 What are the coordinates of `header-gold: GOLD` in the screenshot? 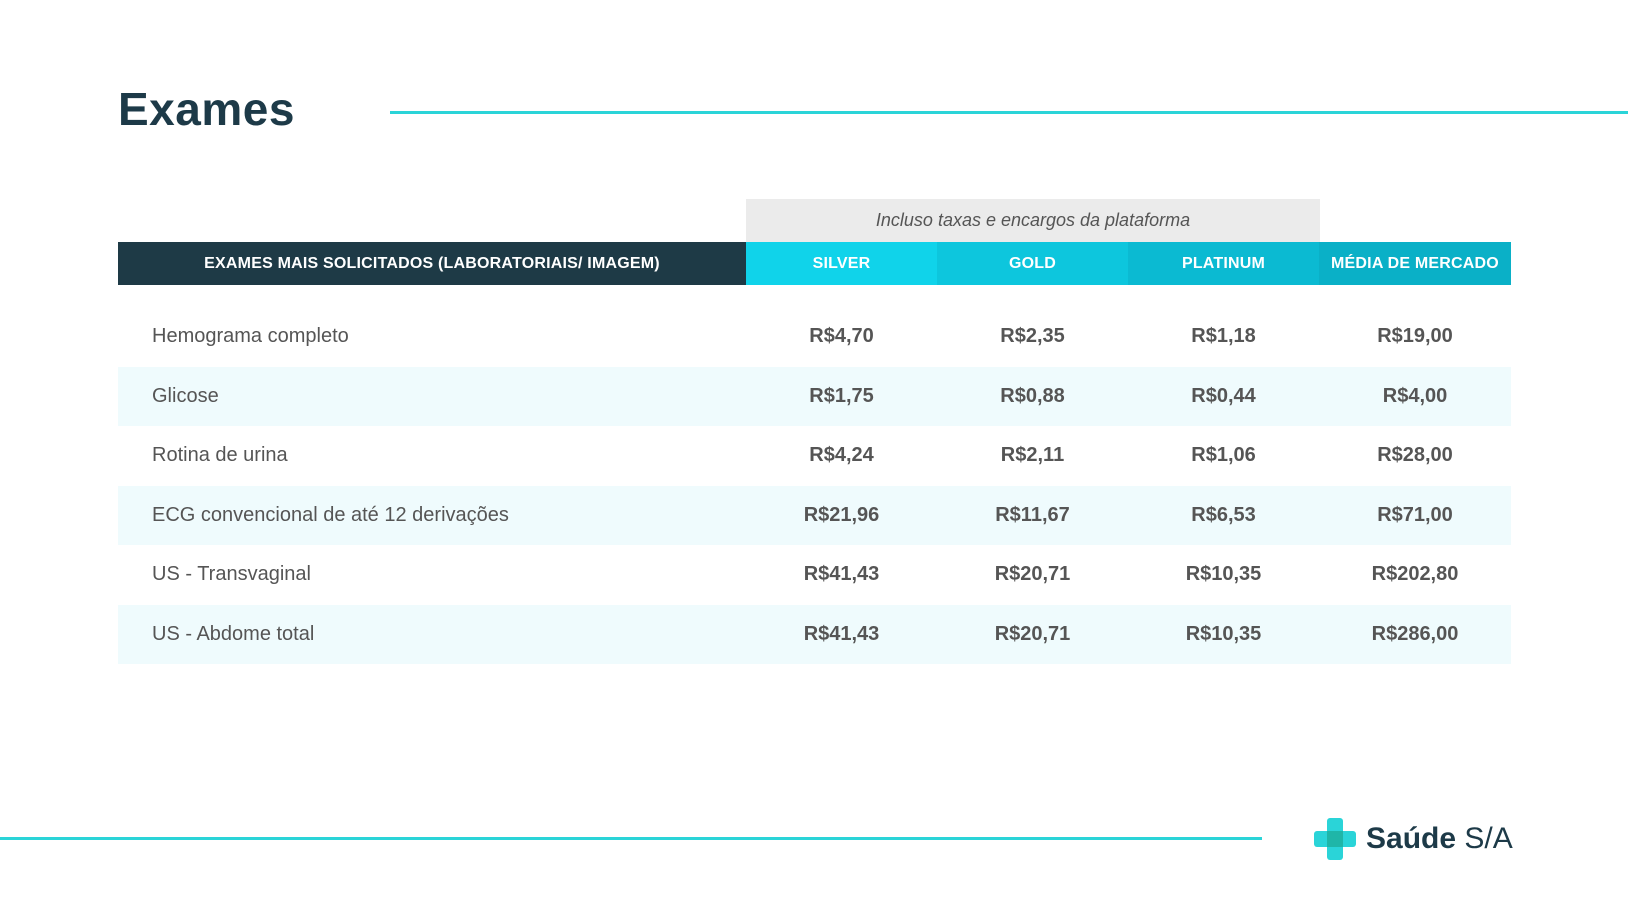 It's located at (1032, 263).